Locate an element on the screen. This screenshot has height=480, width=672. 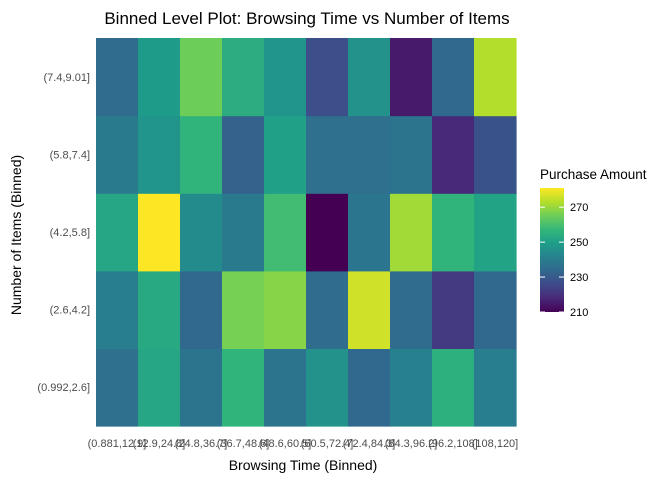
x-tick-label: (0.881,12.9] is located at coordinates (117, 444).